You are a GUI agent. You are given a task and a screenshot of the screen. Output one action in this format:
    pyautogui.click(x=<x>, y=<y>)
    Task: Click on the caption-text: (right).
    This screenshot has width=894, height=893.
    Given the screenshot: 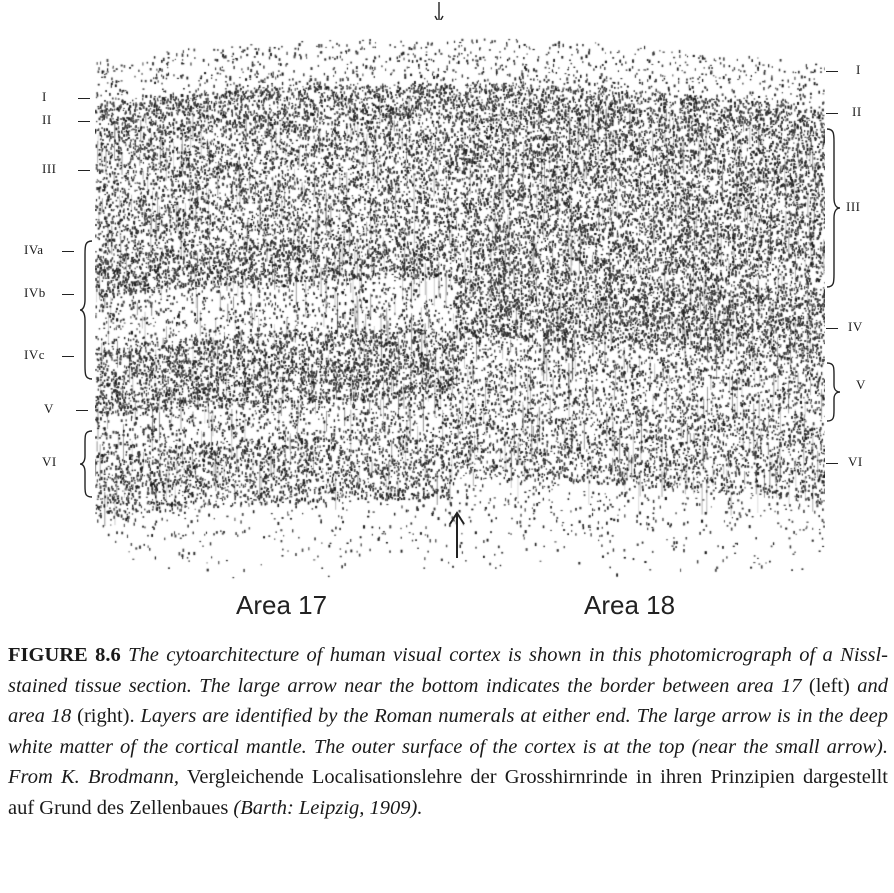 What is the action you would take?
    pyautogui.click(x=106, y=716)
    